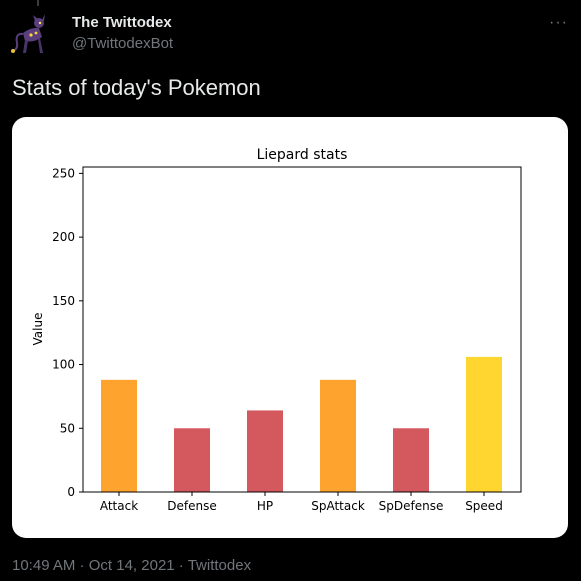  What do you see at coordinates (67, 428) in the screenshot?
I see `y-tick-label: 50` at bounding box center [67, 428].